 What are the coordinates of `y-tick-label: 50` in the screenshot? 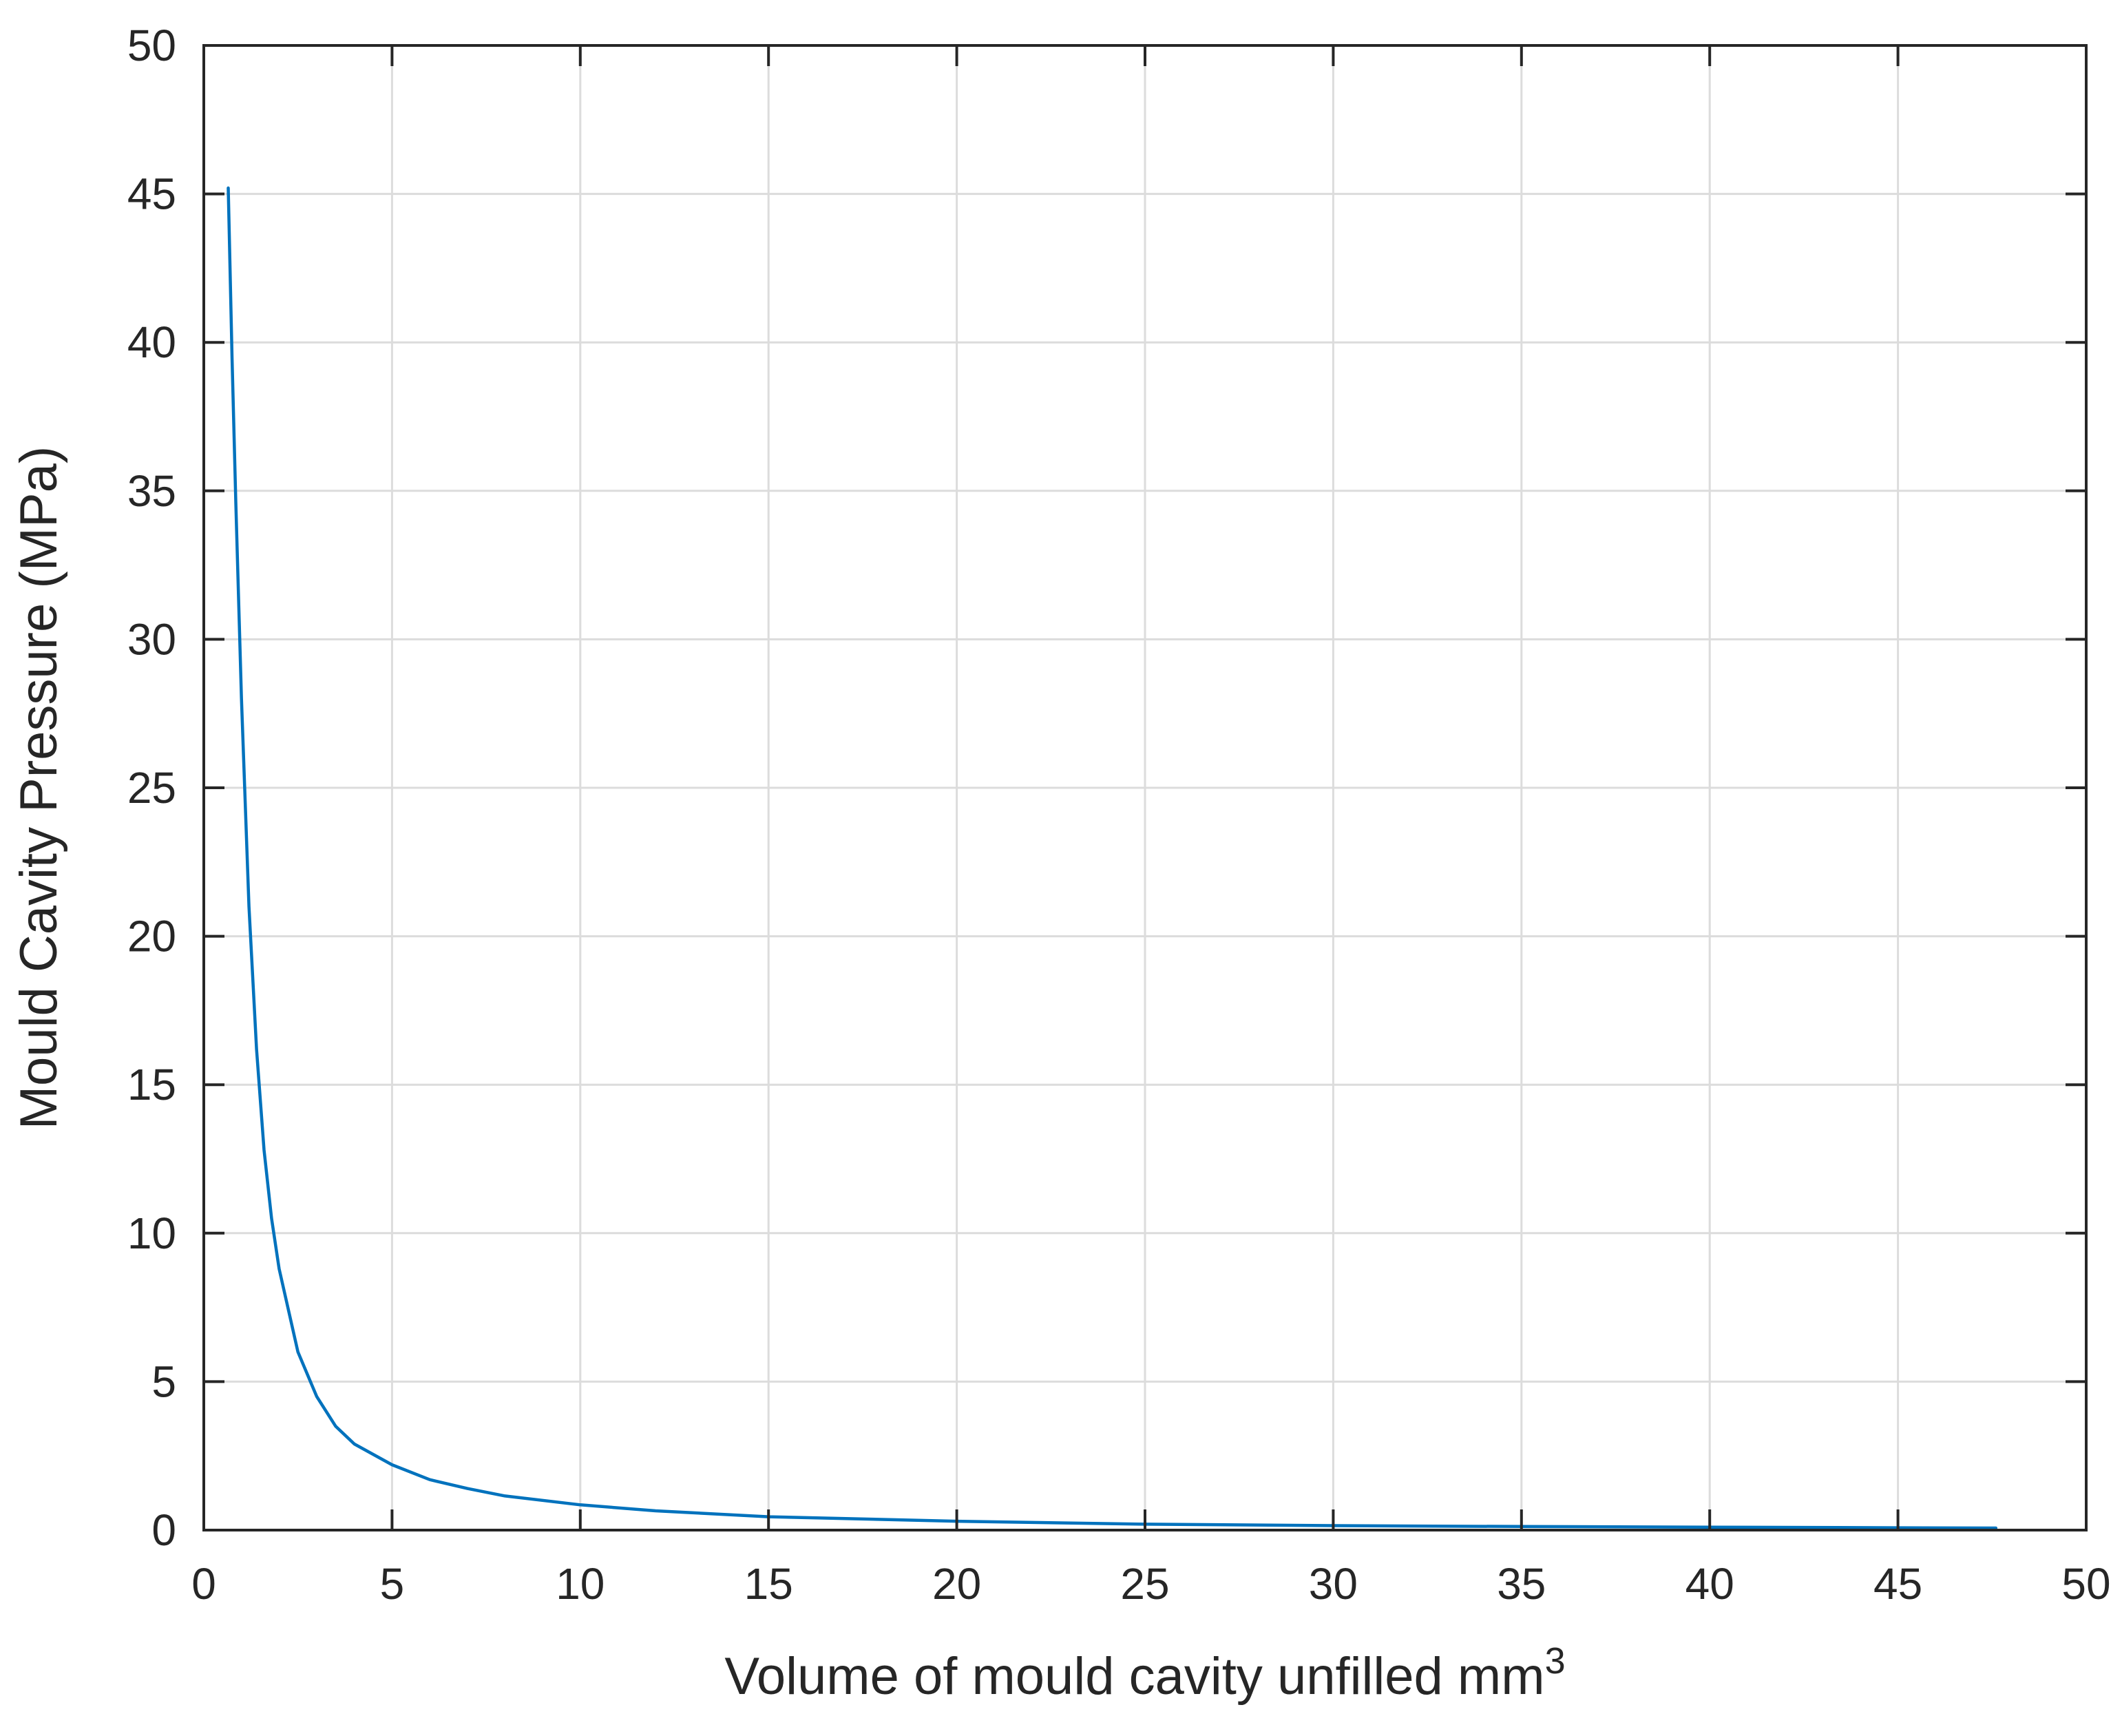 It's located at (151, 45).